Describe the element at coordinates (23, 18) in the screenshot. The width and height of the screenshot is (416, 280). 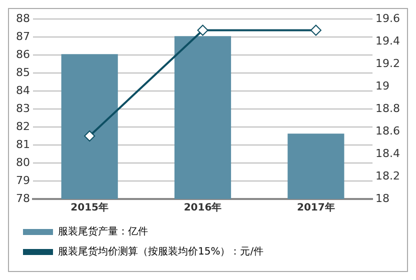
I see `y-tick-label: 88` at that location.